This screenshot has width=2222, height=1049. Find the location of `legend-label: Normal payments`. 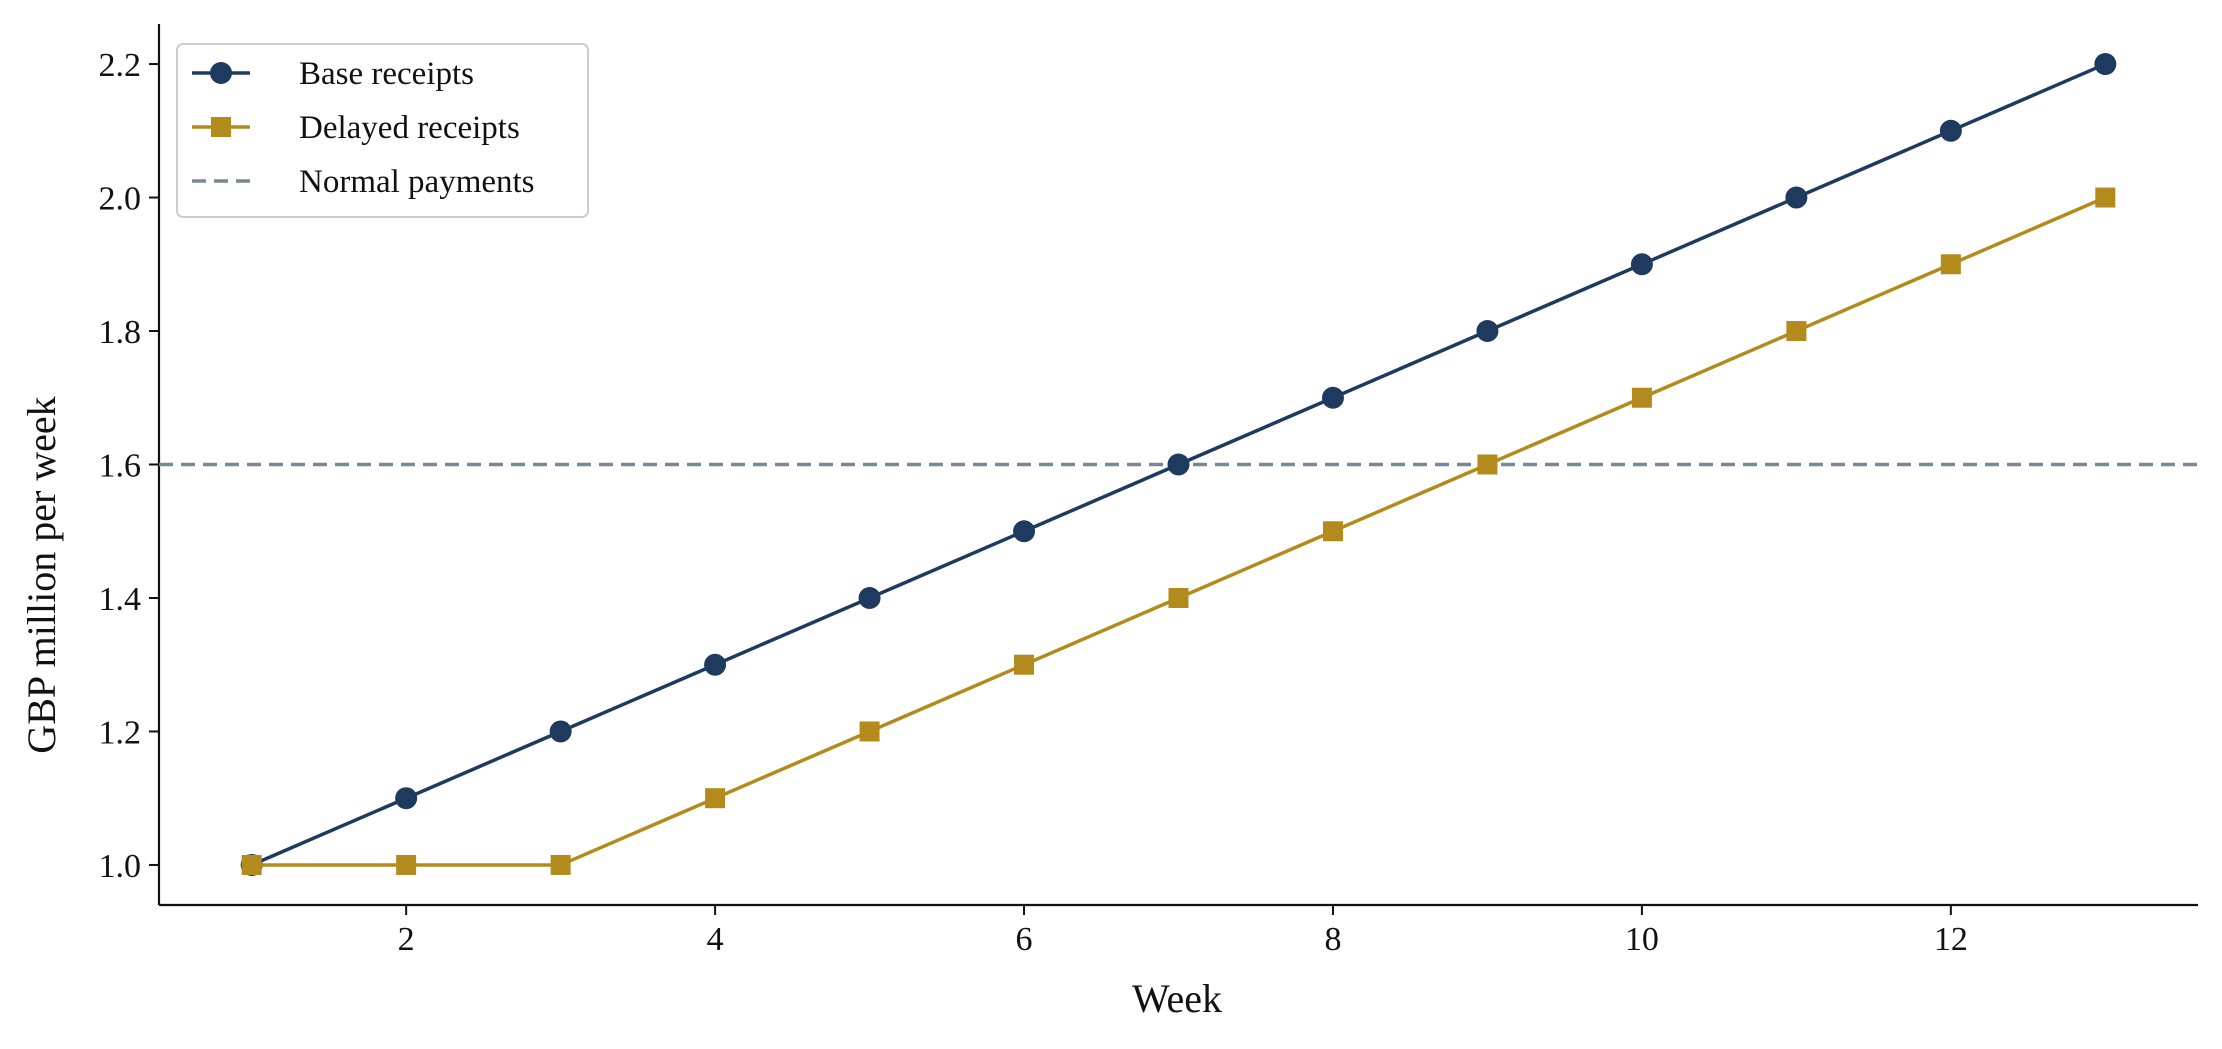

legend-label: Normal payments is located at coordinates (417, 182).